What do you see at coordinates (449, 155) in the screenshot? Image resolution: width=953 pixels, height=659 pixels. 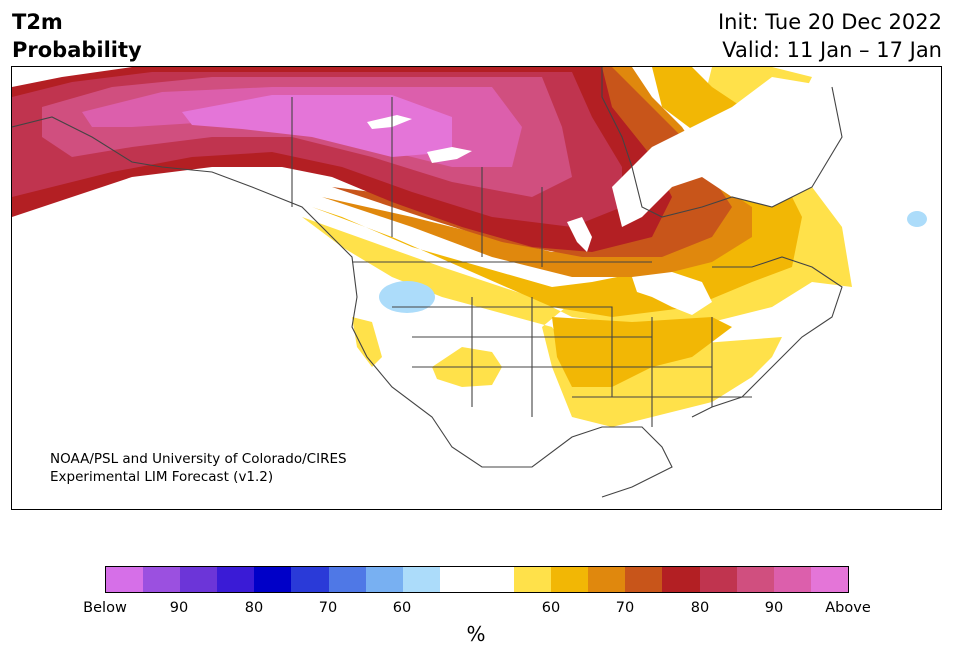 I see `great-slave-lake` at bounding box center [449, 155].